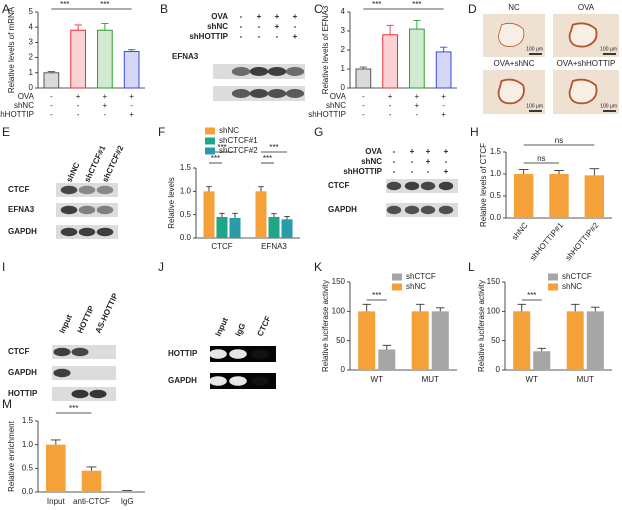 The image size is (622, 510). I want to click on condition-label: OVA, so click(373, 151).